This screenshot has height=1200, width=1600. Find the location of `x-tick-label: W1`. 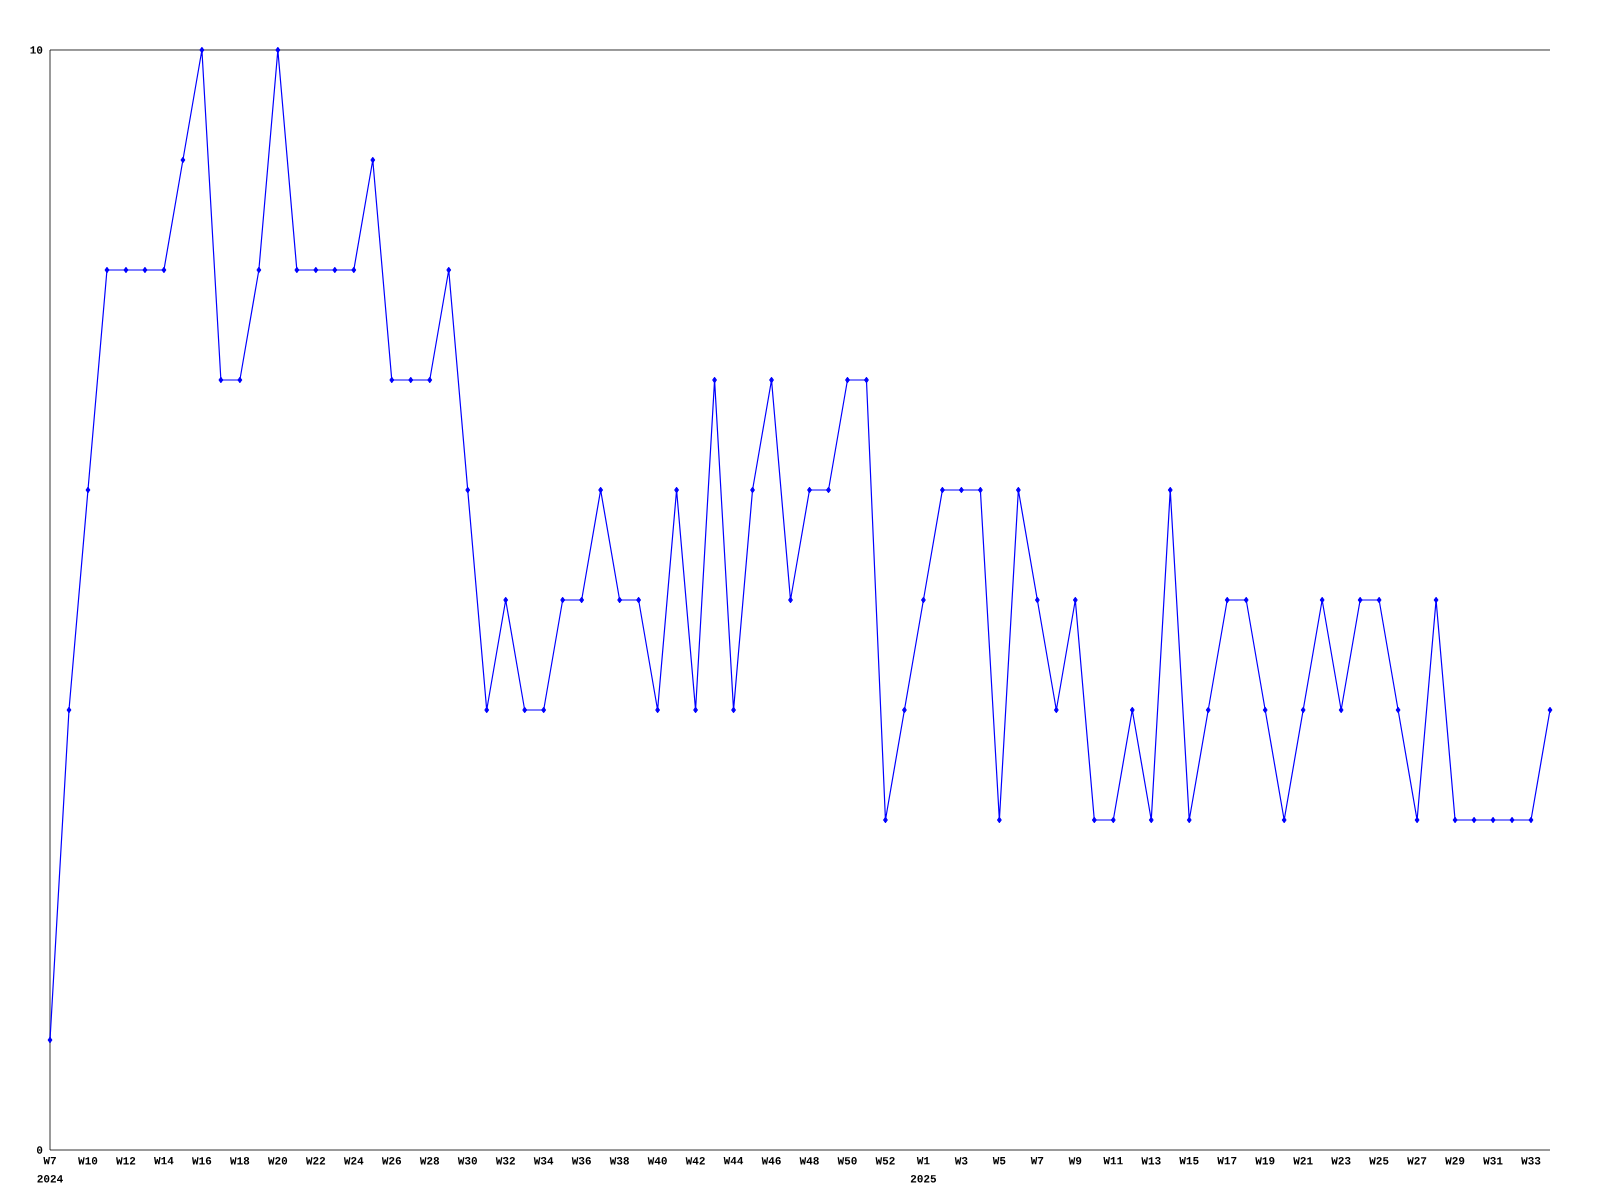

x-tick-label: W1 is located at coordinates (923, 1161).